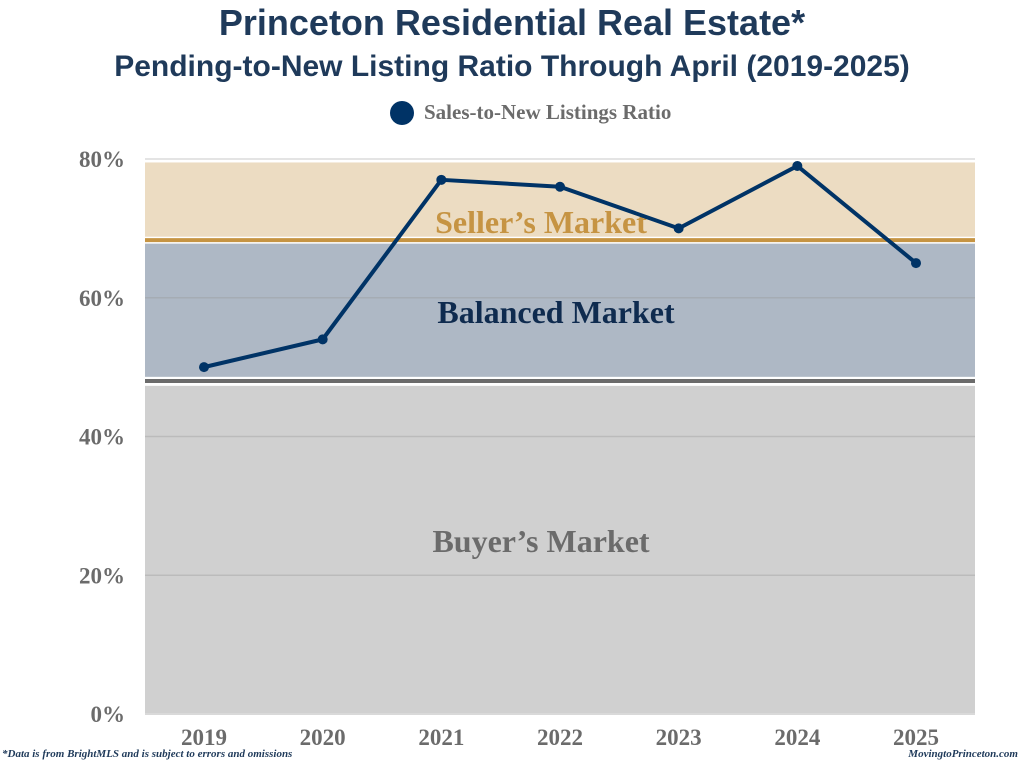 This screenshot has height=768, width=1024. What do you see at coordinates (323, 737) in the screenshot?
I see `x-tick-label: 2020` at bounding box center [323, 737].